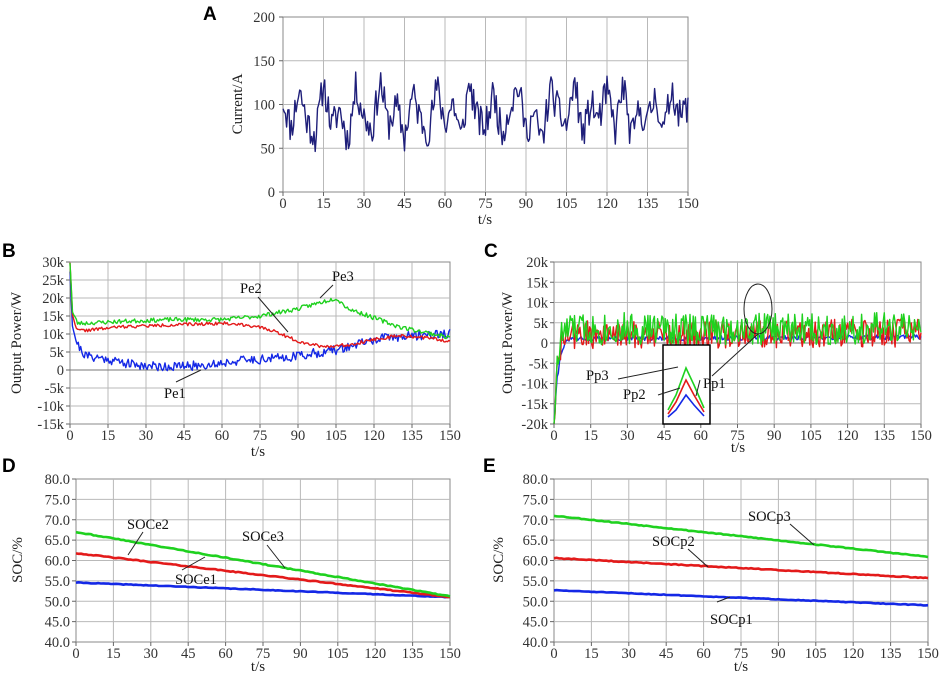 This screenshot has width=941, height=674. Describe the element at coordinates (535, 602) in the screenshot. I see `chart-e-ytick-label: 50.0` at that location.